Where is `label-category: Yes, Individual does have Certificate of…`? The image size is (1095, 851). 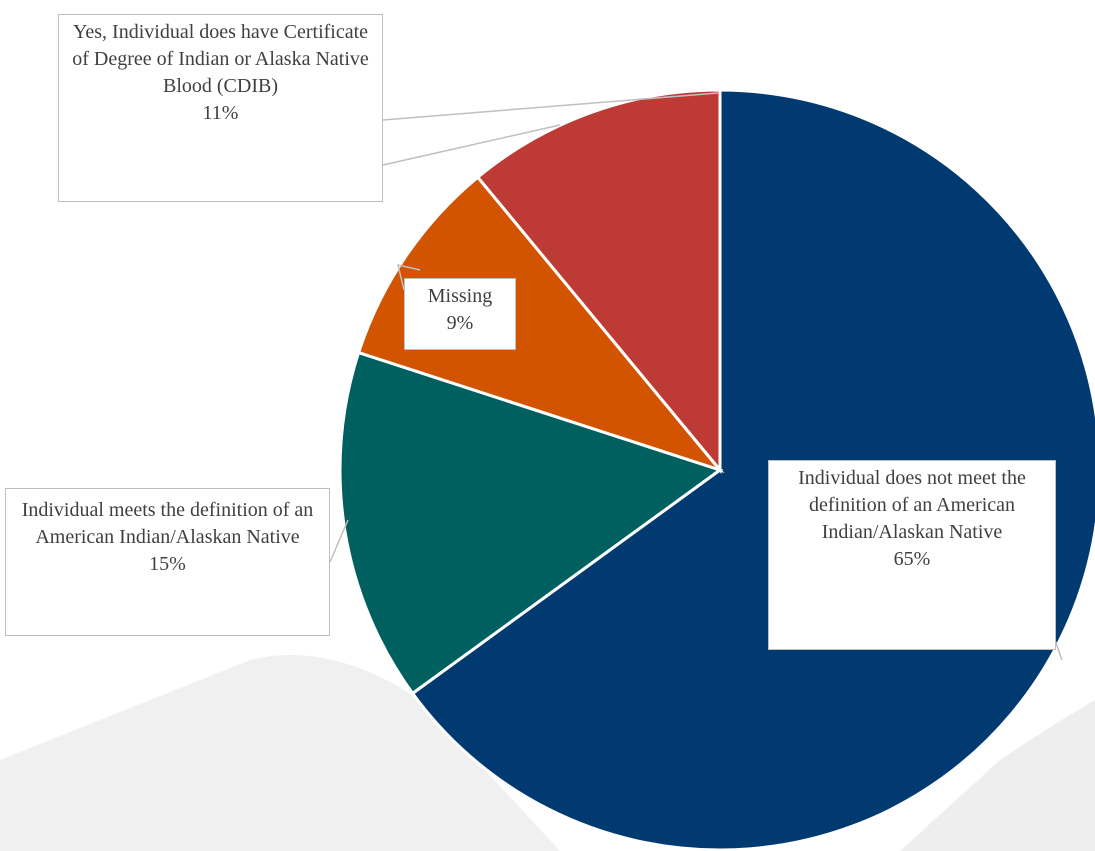 label-category: Yes, Individual does have Certificate of… is located at coordinates (220, 59).